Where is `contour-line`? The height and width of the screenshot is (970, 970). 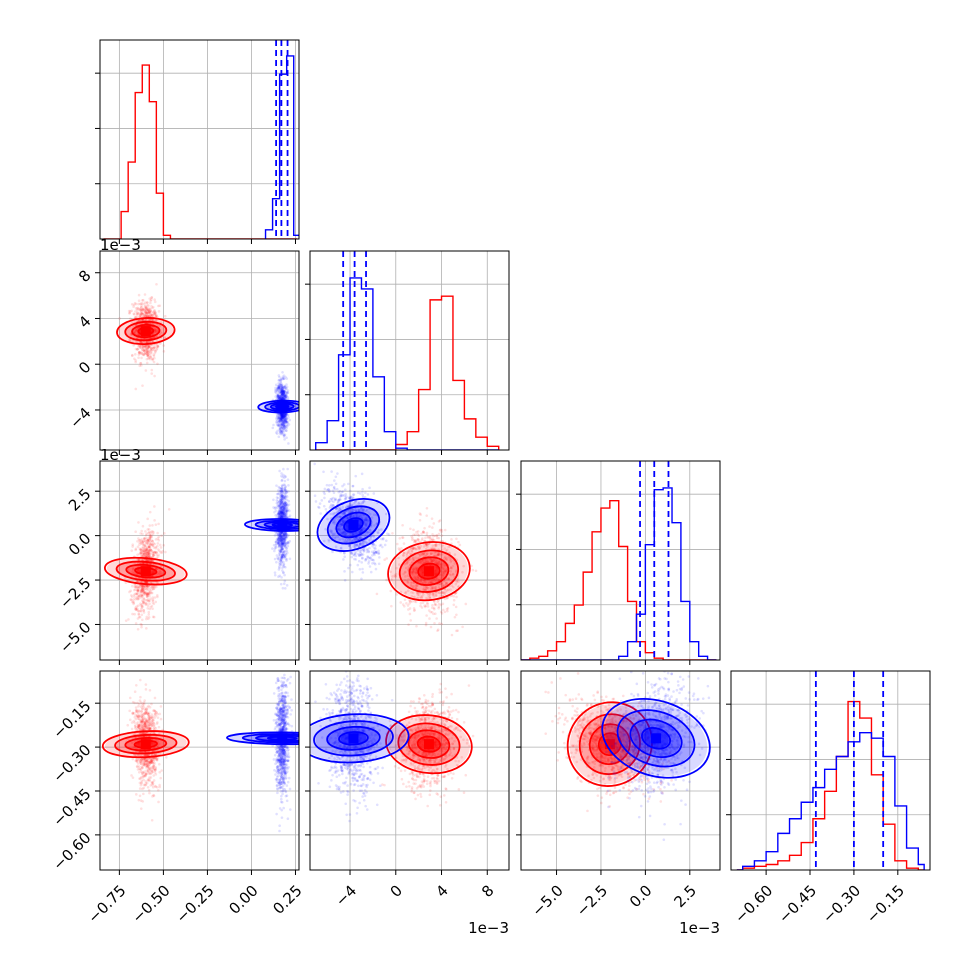
contour-line is located at coordinates (146, 571).